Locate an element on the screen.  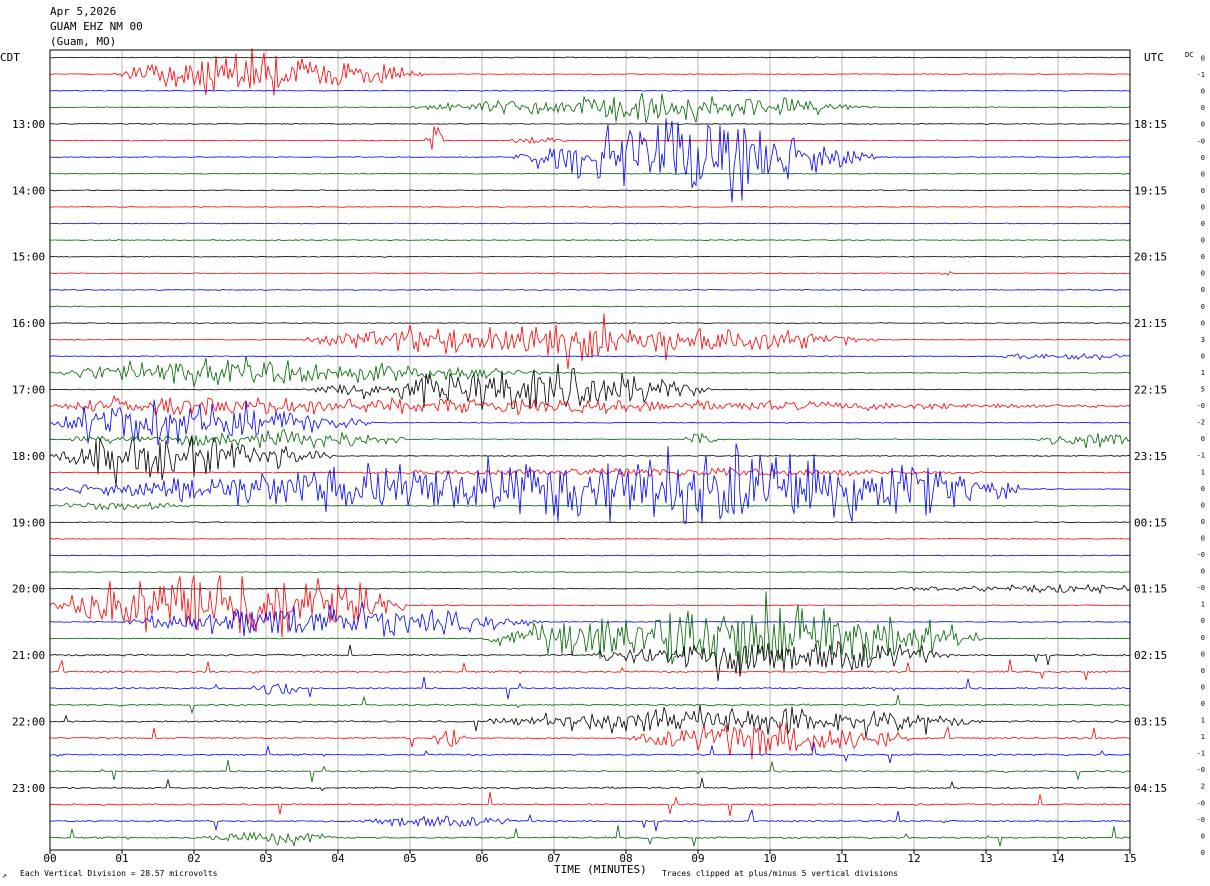
left-hour-label: 20:00 is located at coordinates (28, 589).